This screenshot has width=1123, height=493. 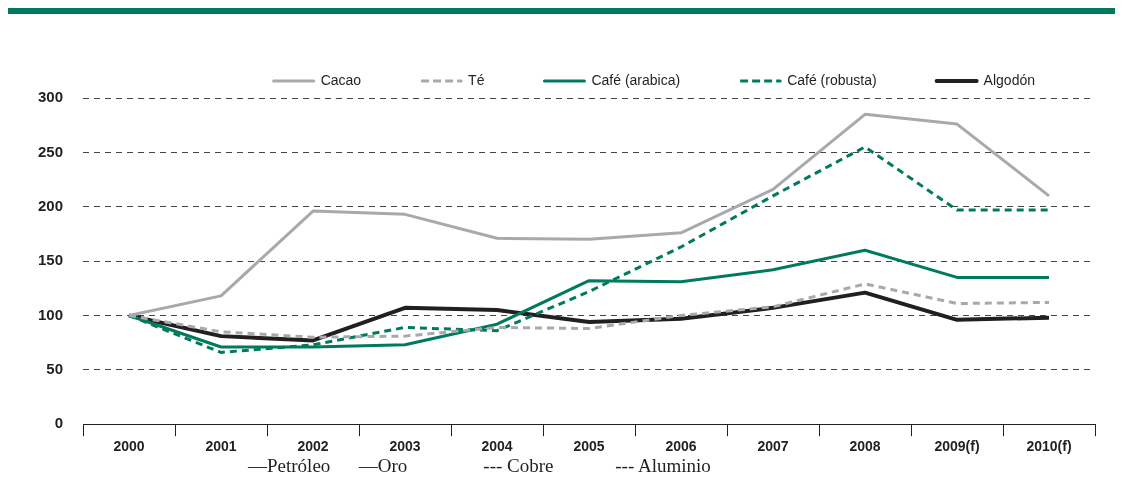 I want to click on legend-label: Té, so click(x=476, y=79).